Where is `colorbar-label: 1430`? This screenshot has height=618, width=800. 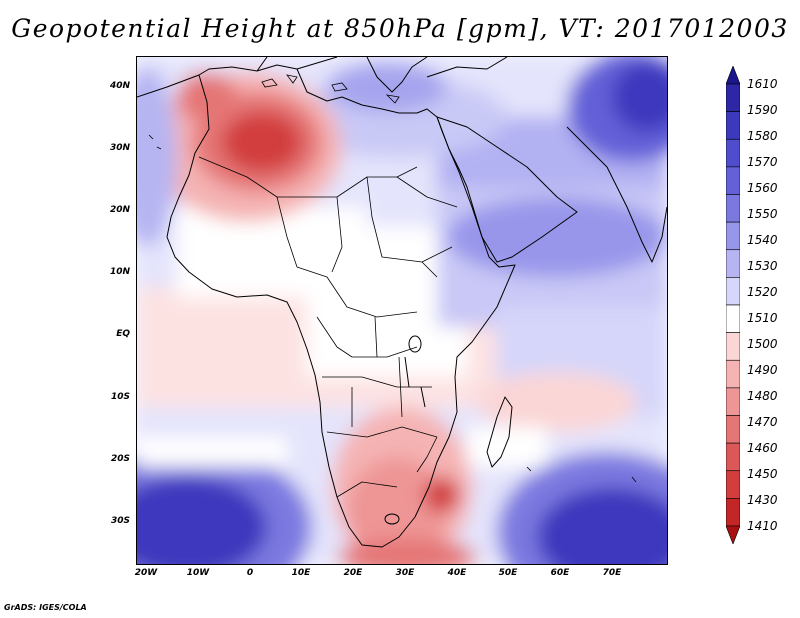 colorbar-label: 1430 is located at coordinates (762, 500).